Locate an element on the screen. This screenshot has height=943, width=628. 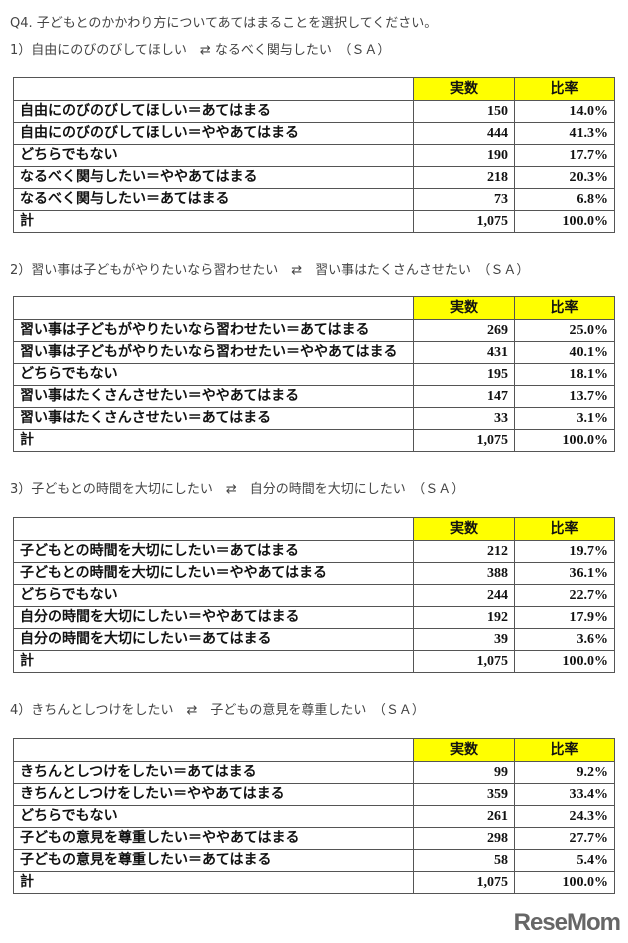
table-row: 自分の時間を大切にしたい＝ややあてはまる 192 17.9% is located at coordinates (314, 617).